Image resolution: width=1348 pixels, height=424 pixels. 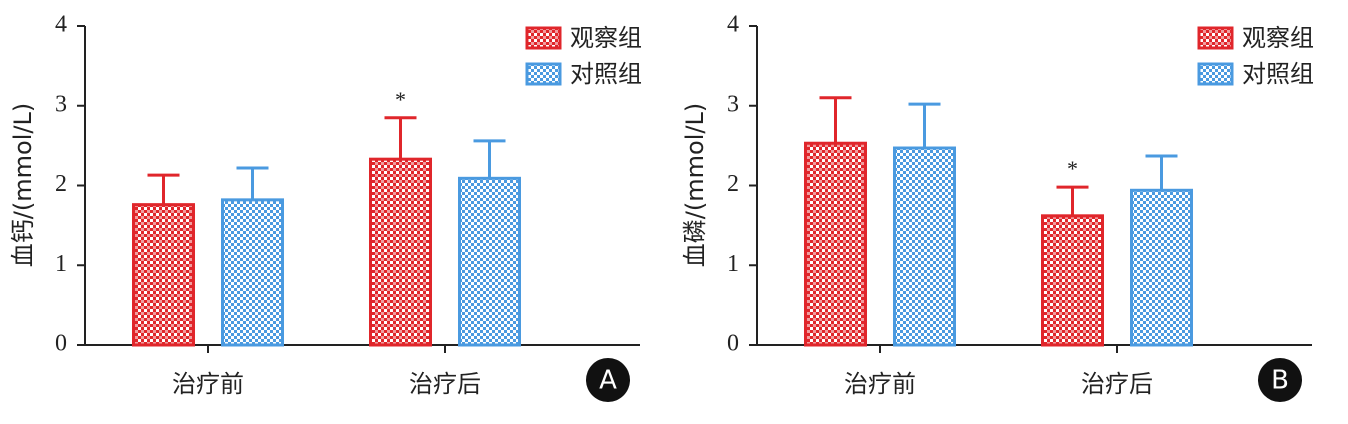 I want to click on panel-label: B, so click(x=1280, y=381).